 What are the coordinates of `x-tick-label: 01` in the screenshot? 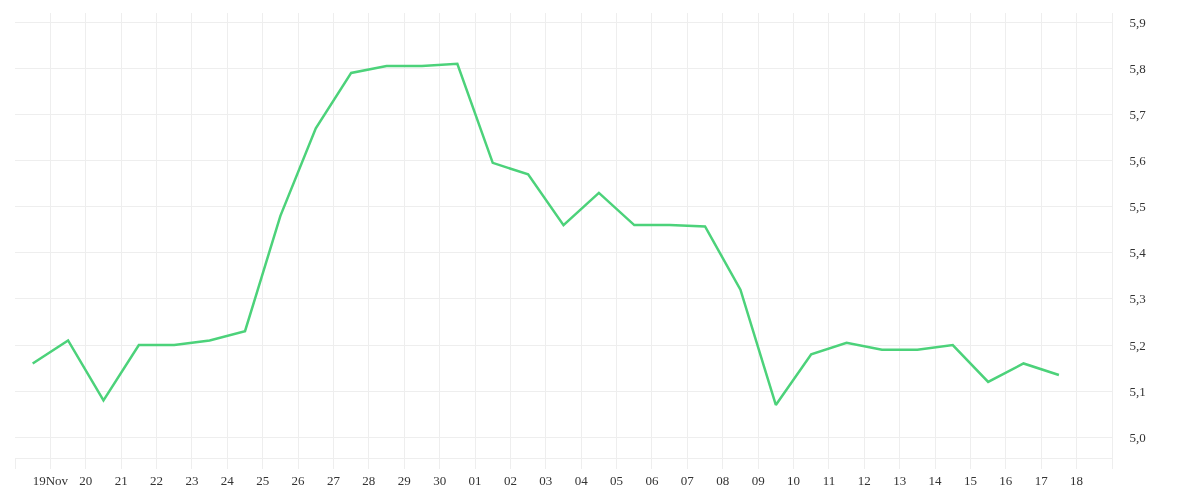 It's located at (475, 480).